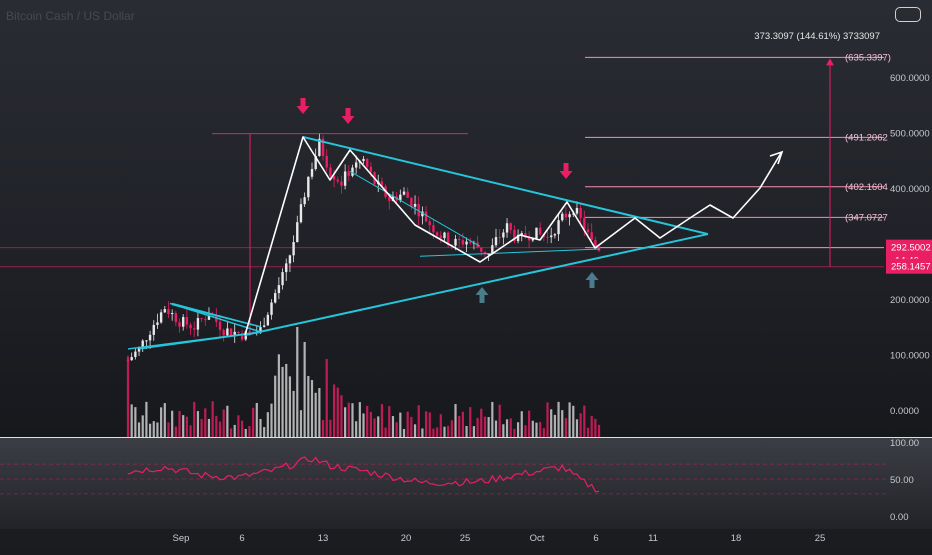 The height and width of the screenshot is (555, 932). I want to click on time-tick-label: 18, so click(736, 538).